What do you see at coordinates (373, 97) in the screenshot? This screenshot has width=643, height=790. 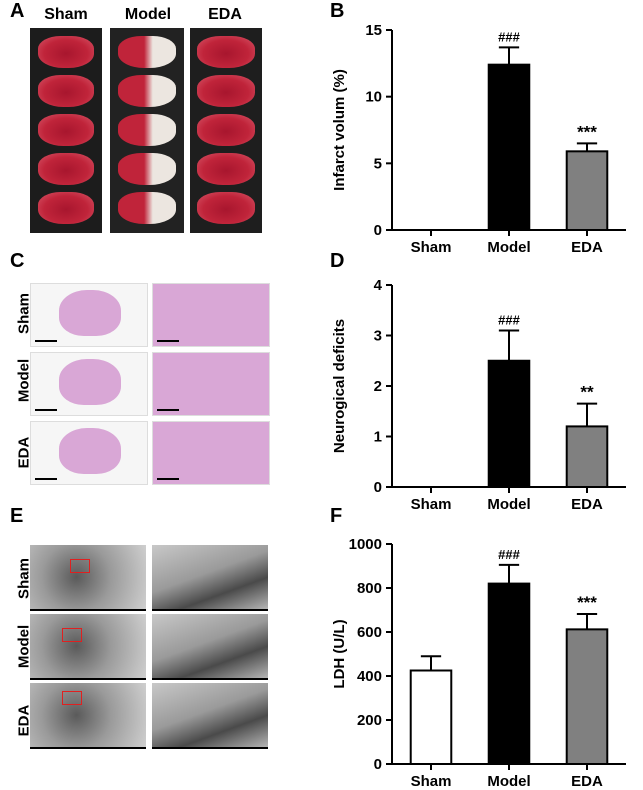 I see `y-tick-label: 10` at bounding box center [373, 97].